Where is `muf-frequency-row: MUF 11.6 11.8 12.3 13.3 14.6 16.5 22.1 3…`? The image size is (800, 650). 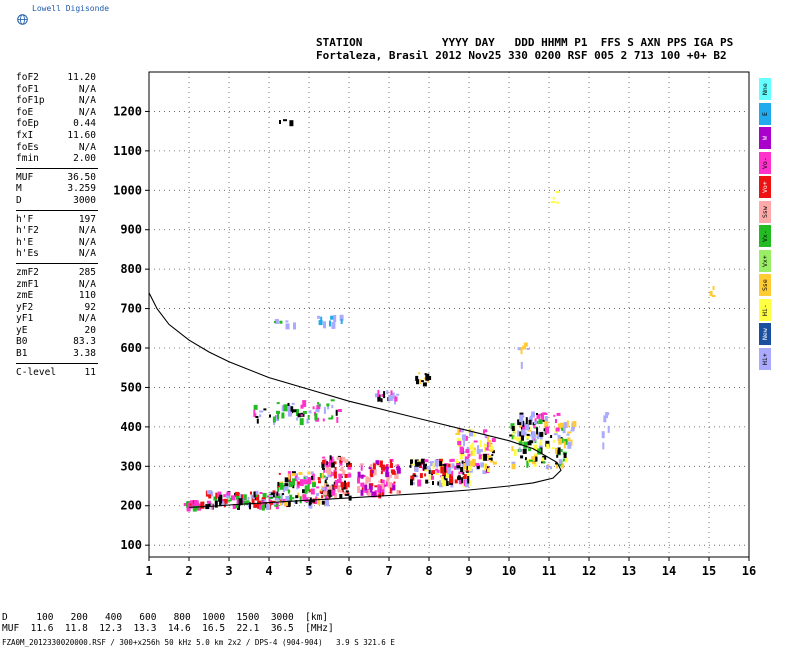
muf-frequency-row: MUF 11.6 11.8 12.3 13.3 14.6 16.5 22.1 3… is located at coordinates (168, 628).